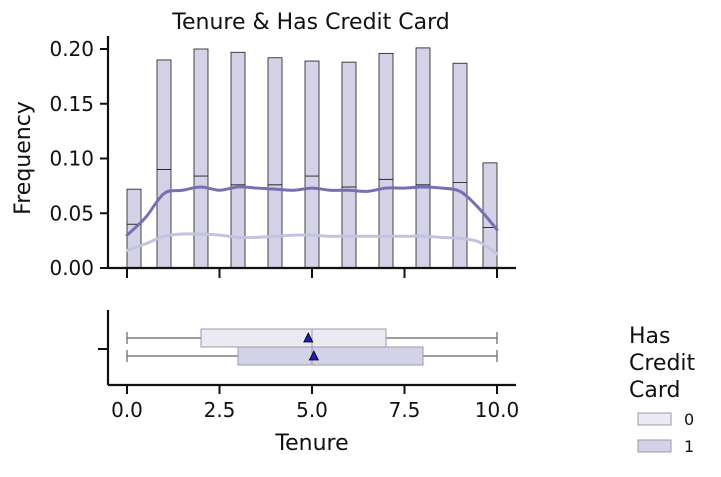  What do you see at coordinates (127, 410) in the screenshot?
I see `x-tick-label: 0.0` at bounding box center [127, 410].